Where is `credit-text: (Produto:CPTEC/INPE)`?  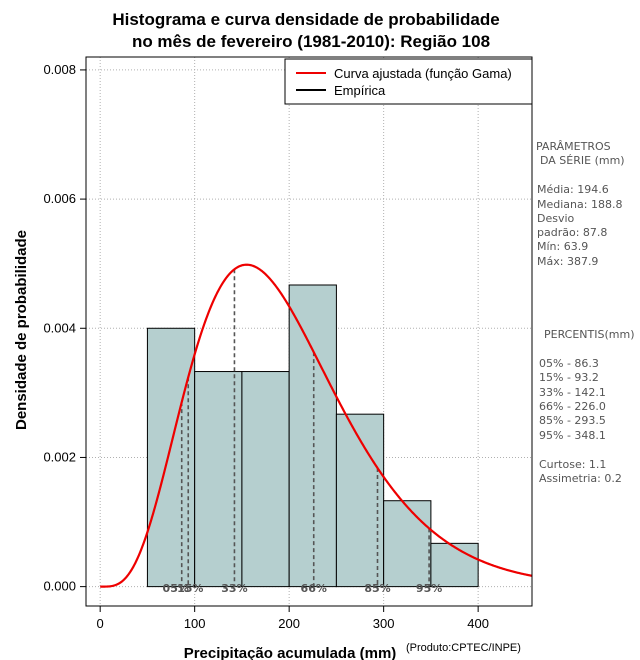 credit-text: (Produto:CPTEC/INPE) is located at coordinates (463, 648).